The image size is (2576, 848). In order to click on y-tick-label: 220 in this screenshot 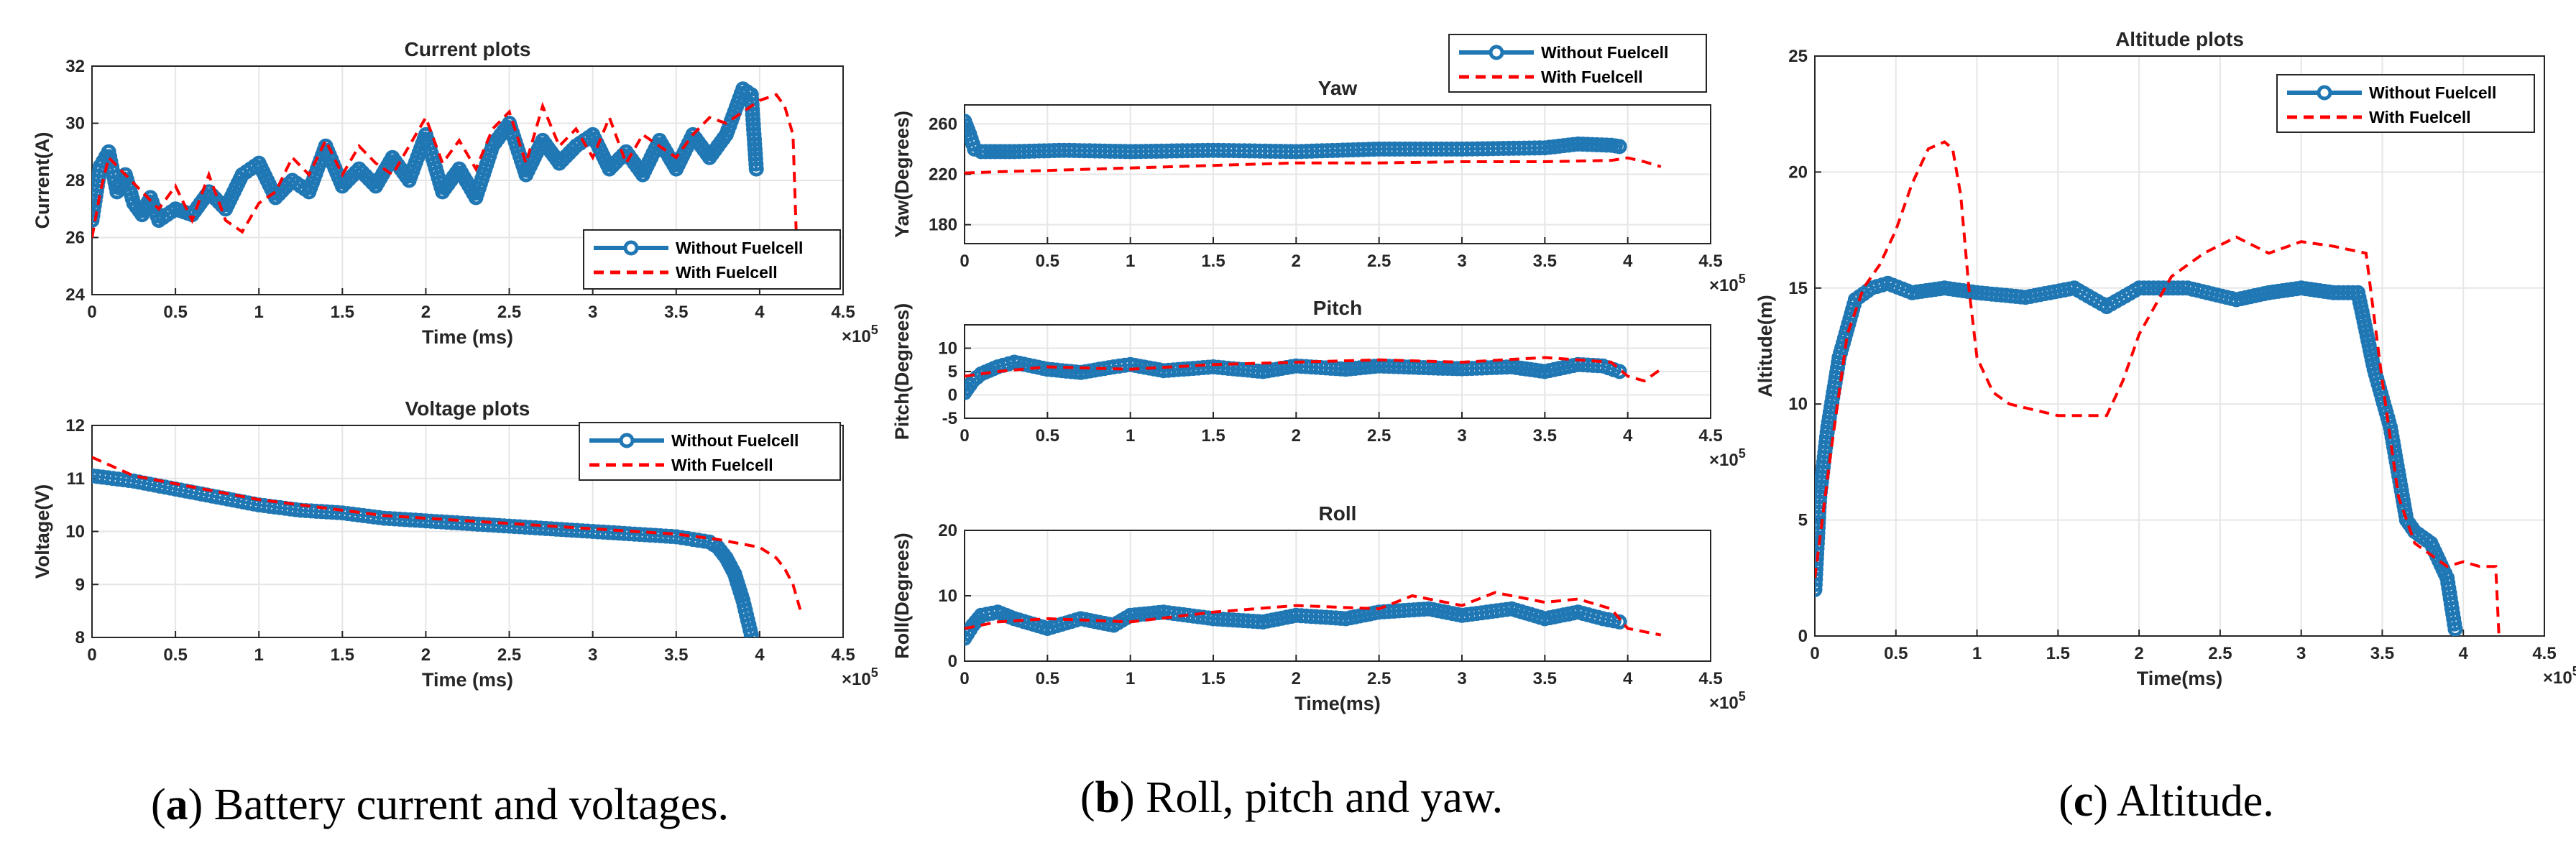, I will do `click(943, 175)`.